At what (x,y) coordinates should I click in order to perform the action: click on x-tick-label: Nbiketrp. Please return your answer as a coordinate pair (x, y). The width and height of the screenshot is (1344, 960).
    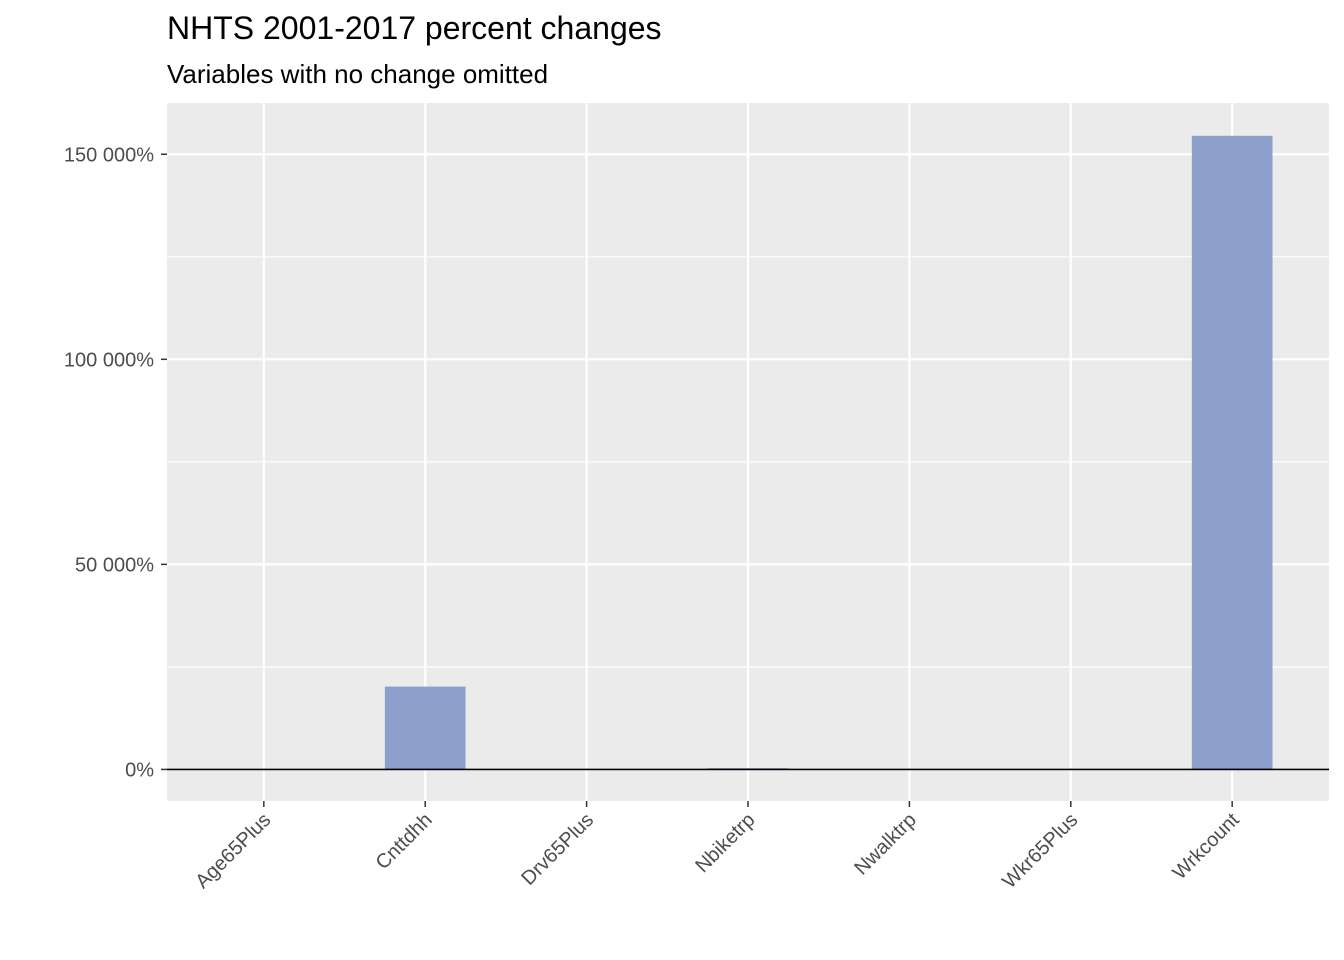
    Looking at the image, I should click on (725, 843).